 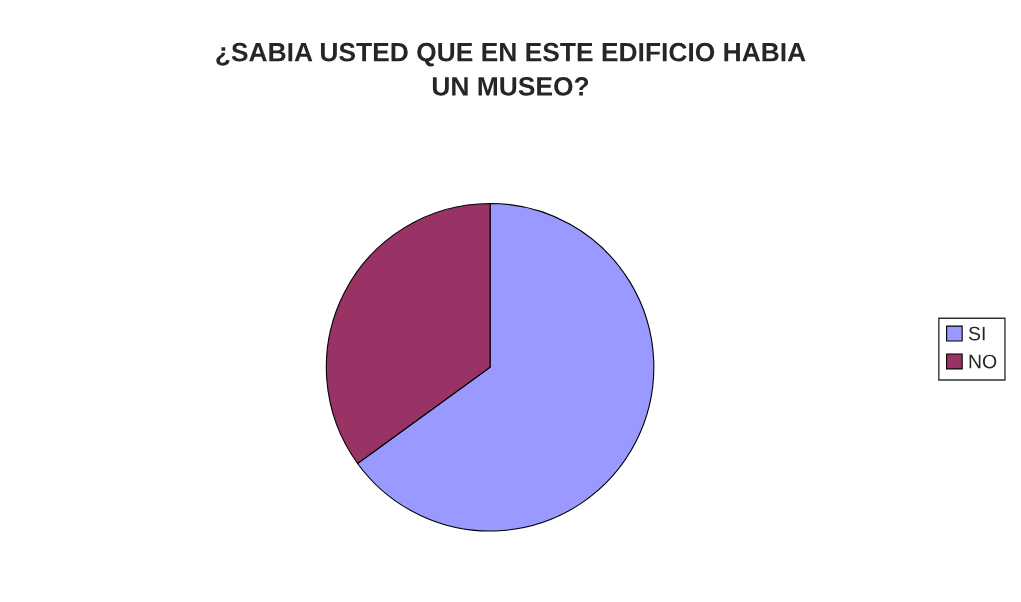 I want to click on legend-label: SI, so click(x=976, y=333).